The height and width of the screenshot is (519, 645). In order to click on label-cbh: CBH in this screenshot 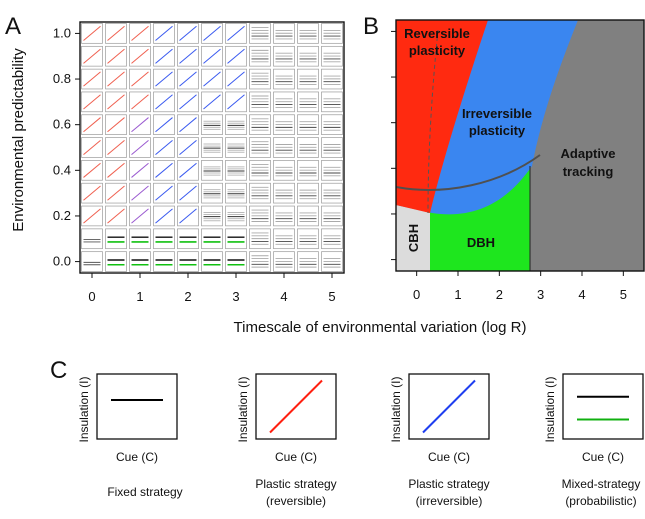, I will do `click(413, 238)`.